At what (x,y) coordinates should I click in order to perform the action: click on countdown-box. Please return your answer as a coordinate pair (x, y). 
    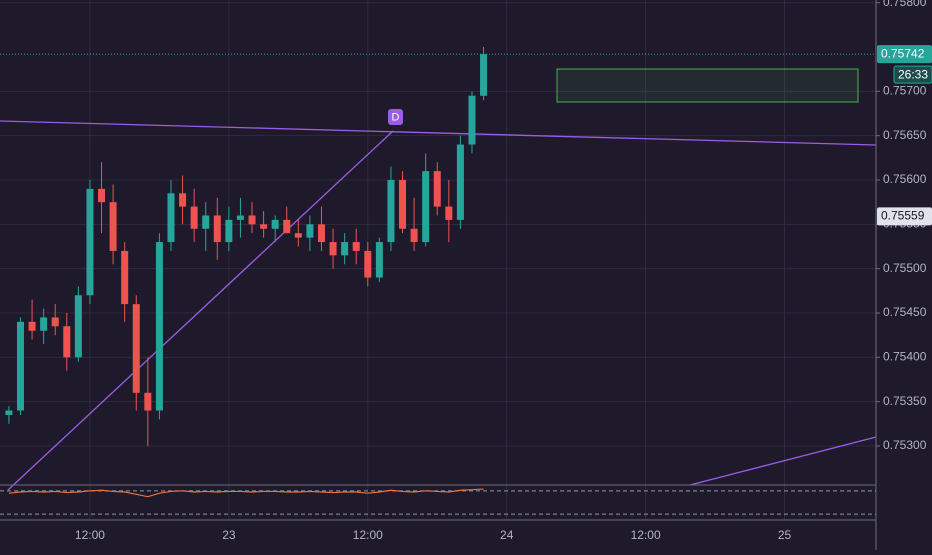
    Looking at the image, I should click on (912, 74).